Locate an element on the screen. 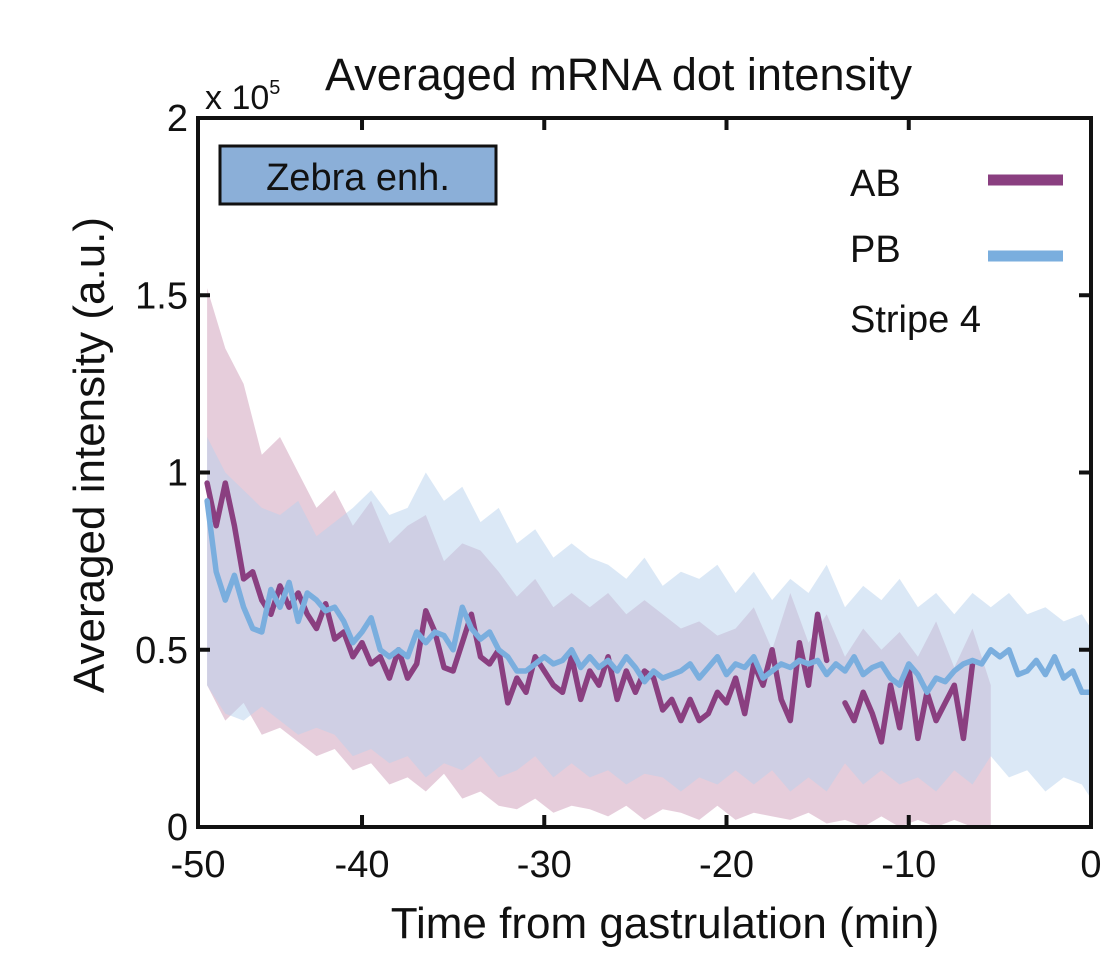 The image size is (1105, 962). y-tick-label: 0.5 is located at coordinates (161, 651).